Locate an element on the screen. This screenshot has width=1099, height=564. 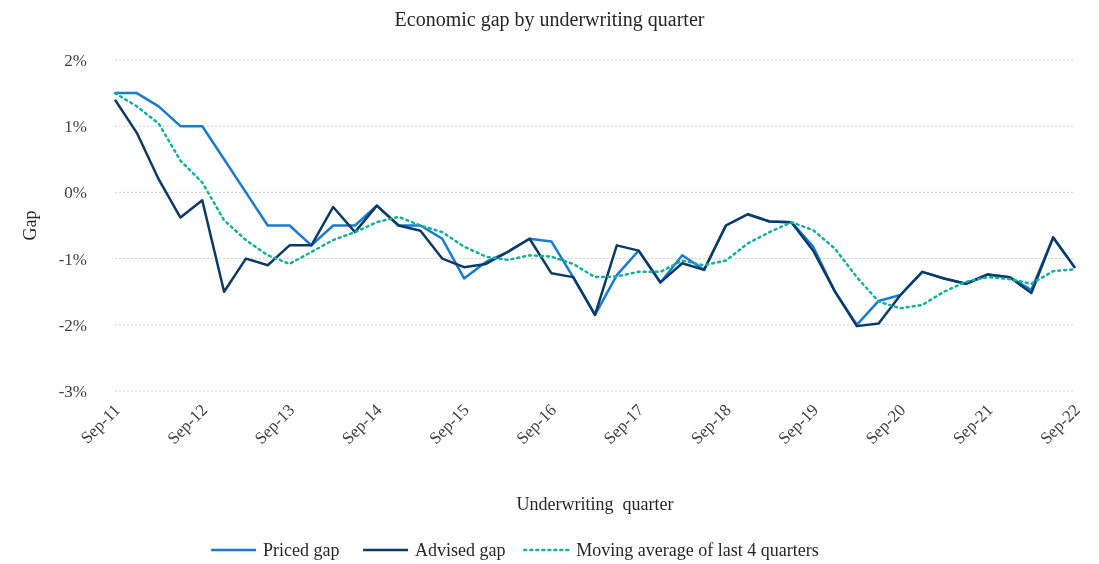
y-tick-label: -3% is located at coordinates (72, 391).